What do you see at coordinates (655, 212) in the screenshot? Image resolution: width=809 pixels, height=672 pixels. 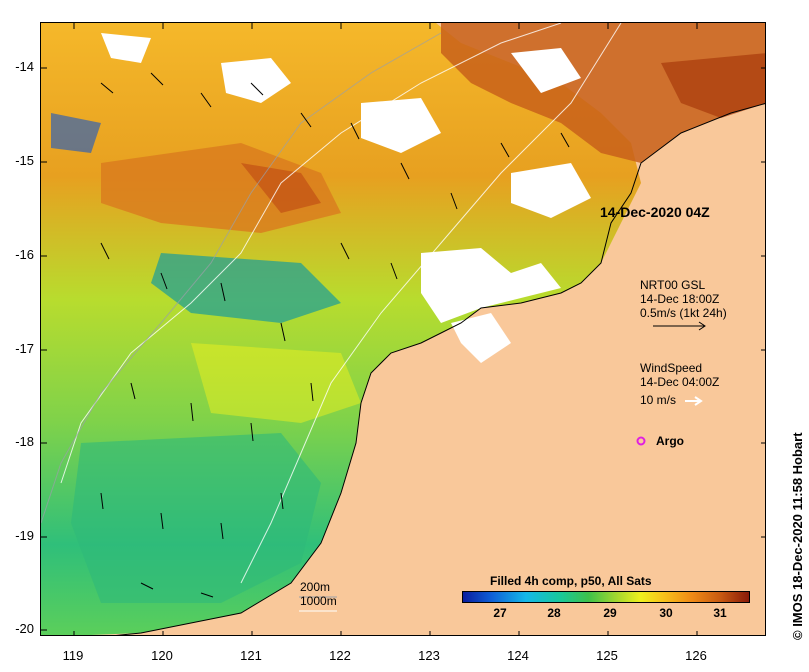 I see `map-timestamp: 14-Dec-2020 04Z` at bounding box center [655, 212].